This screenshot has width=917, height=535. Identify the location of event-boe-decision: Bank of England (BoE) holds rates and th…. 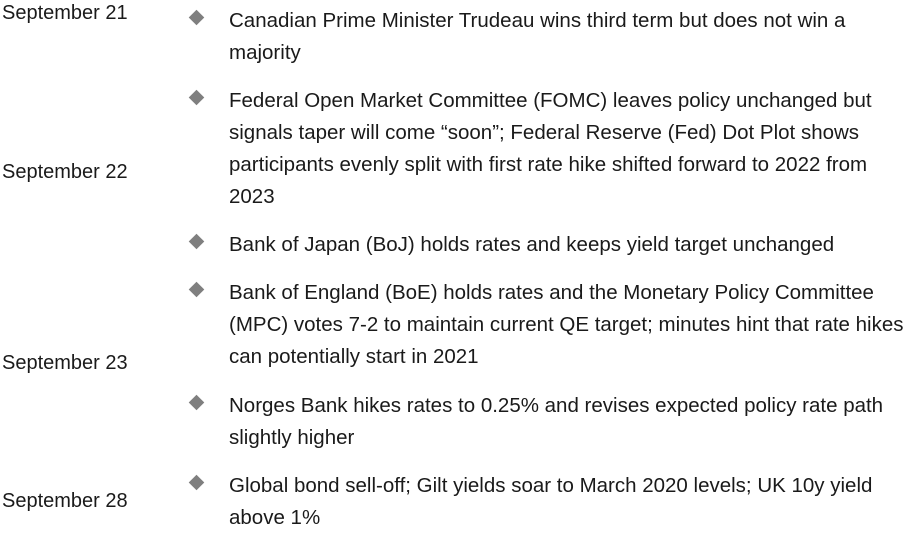
(566, 324).